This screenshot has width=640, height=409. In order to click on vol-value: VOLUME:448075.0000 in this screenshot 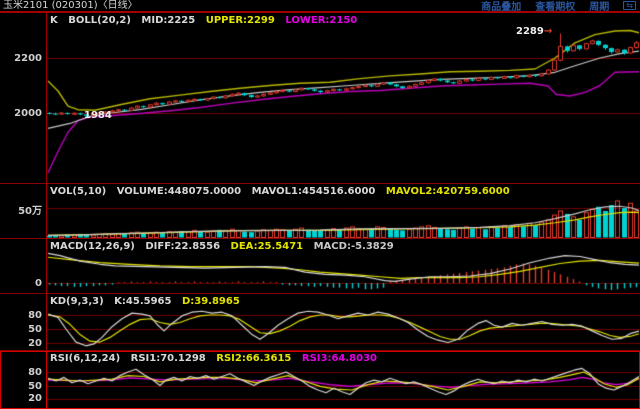, I will do `click(179, 191)`.